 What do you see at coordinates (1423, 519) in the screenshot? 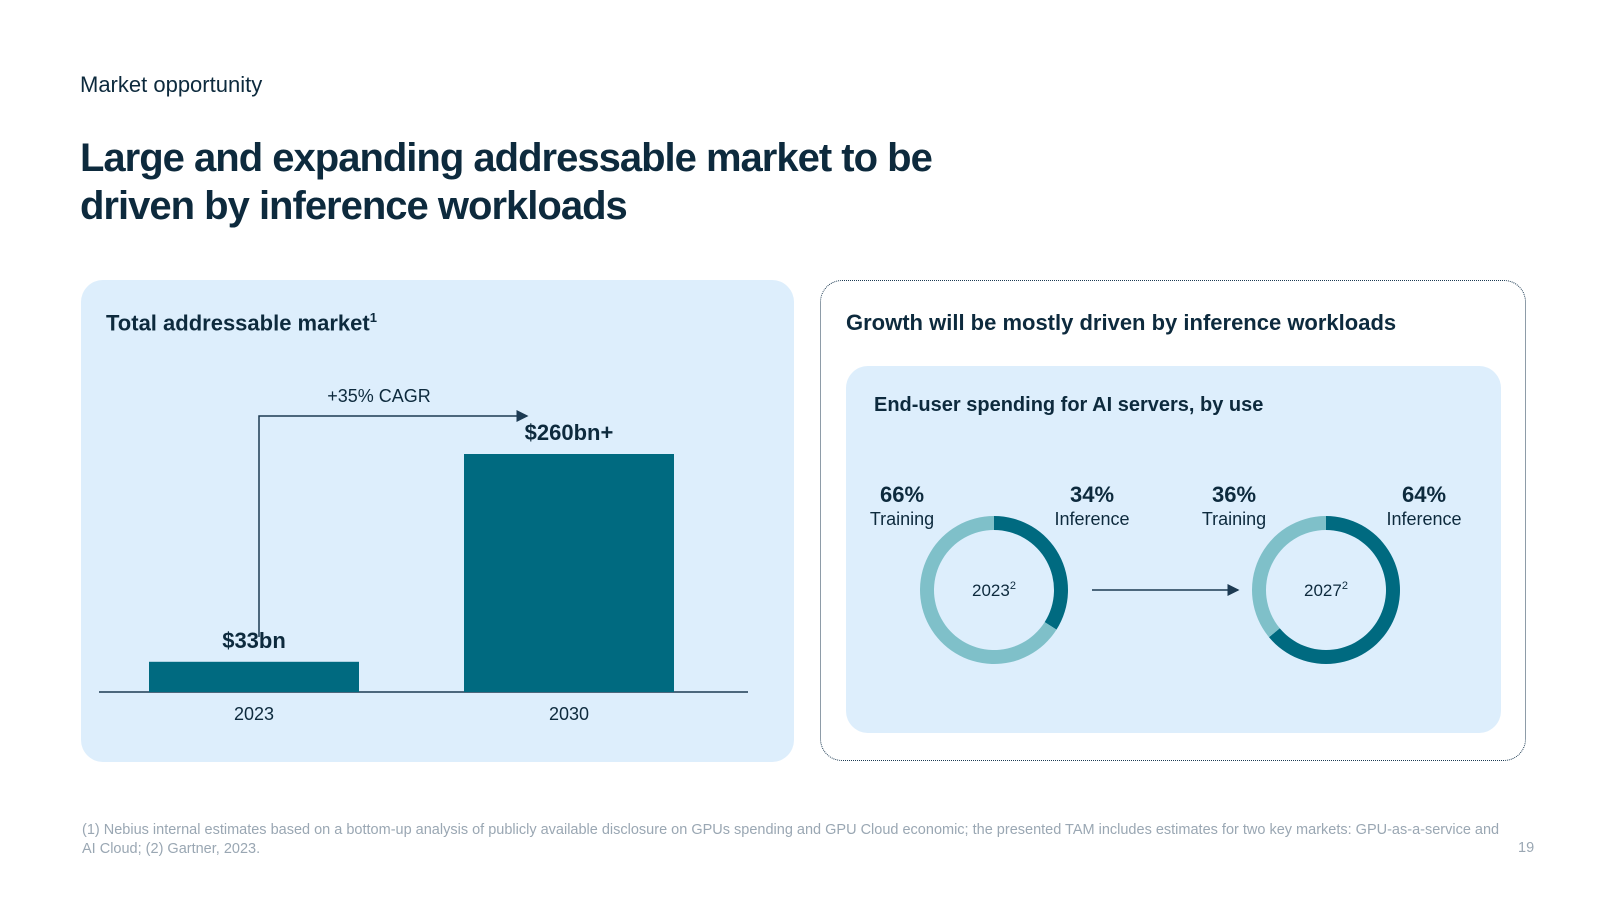
I see `donut-2027-inference-name: Inference` at bounding box center [1423, 519].